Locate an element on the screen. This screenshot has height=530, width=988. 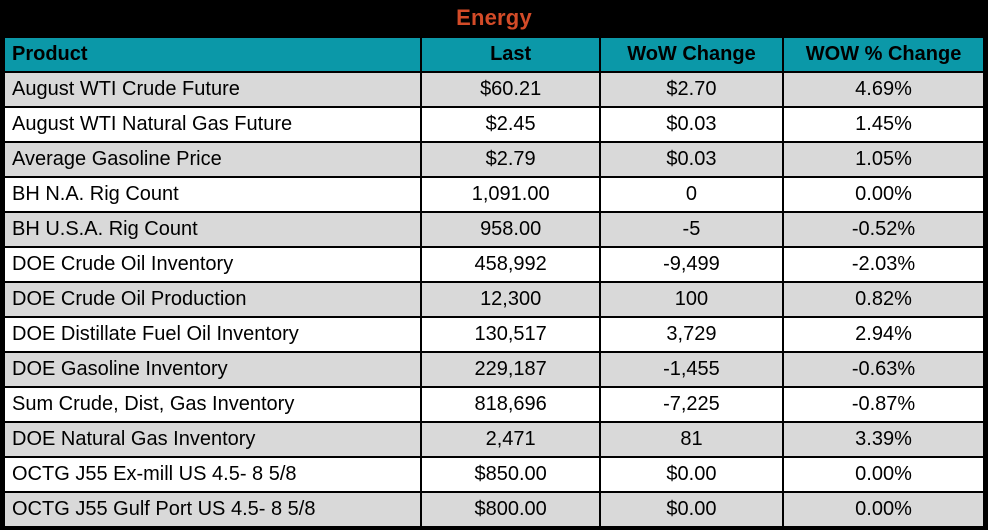
table-header: Product Last WoW Change WOW % Change is located at coordinates (493, 54).